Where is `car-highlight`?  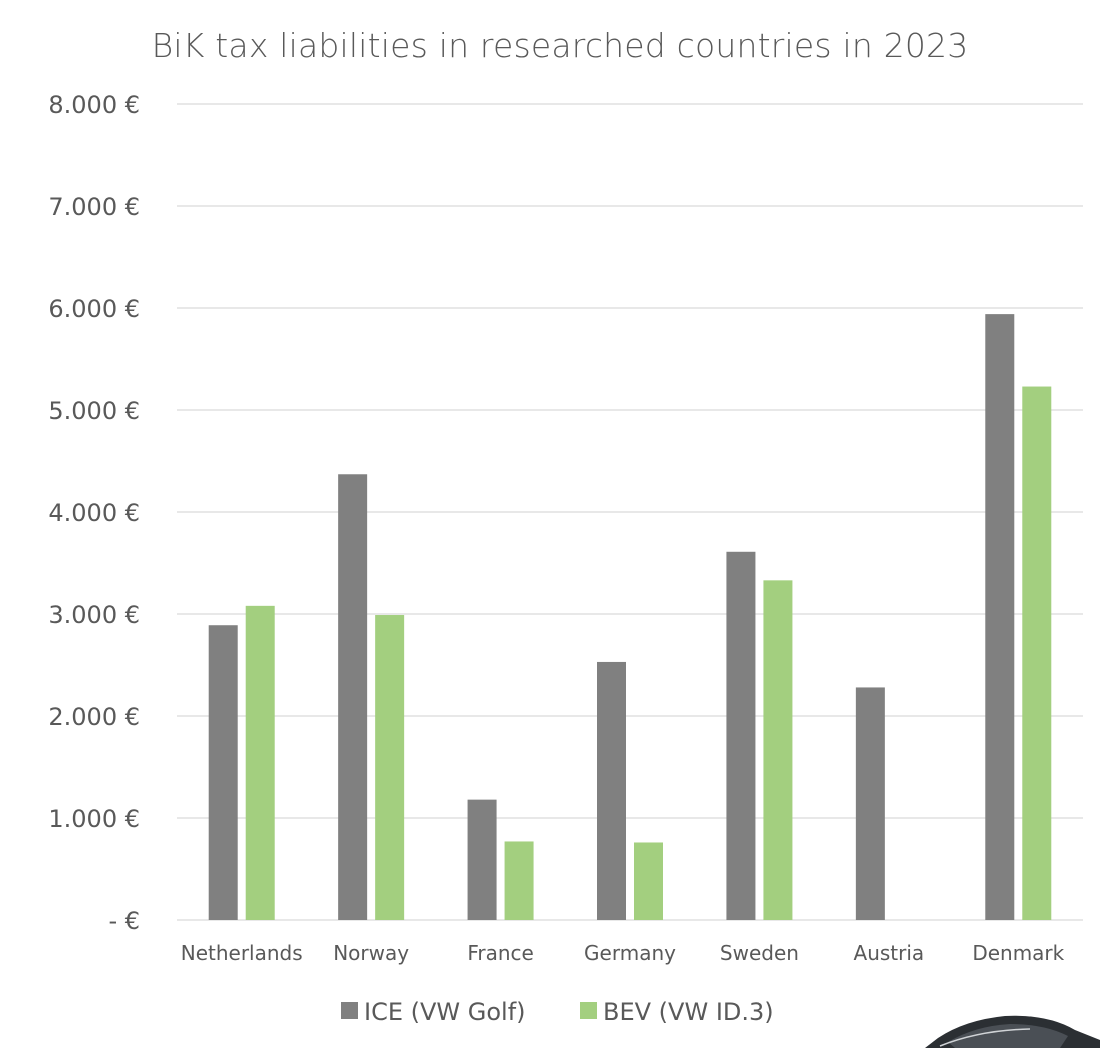
car-highlight is located at coordinates (985, 1037).